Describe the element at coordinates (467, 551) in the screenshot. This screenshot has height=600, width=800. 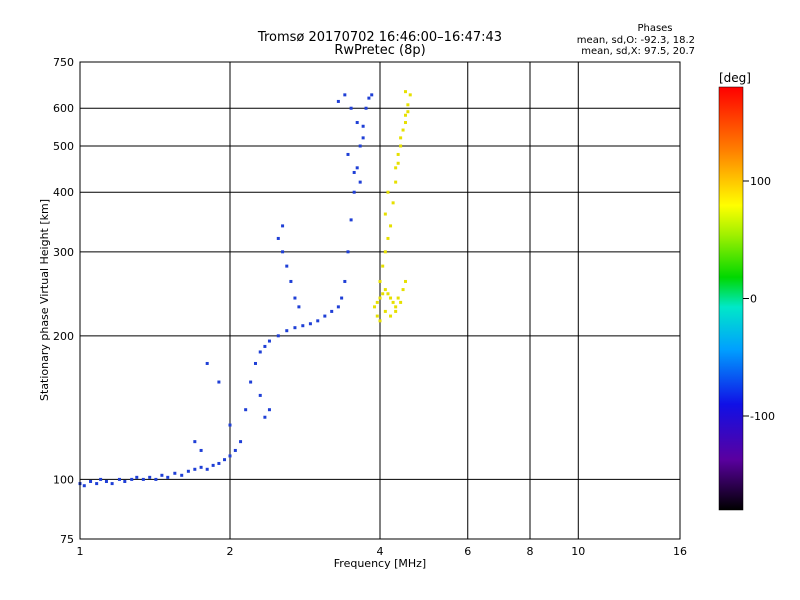
I see `x-tick-label: 6` at that location.